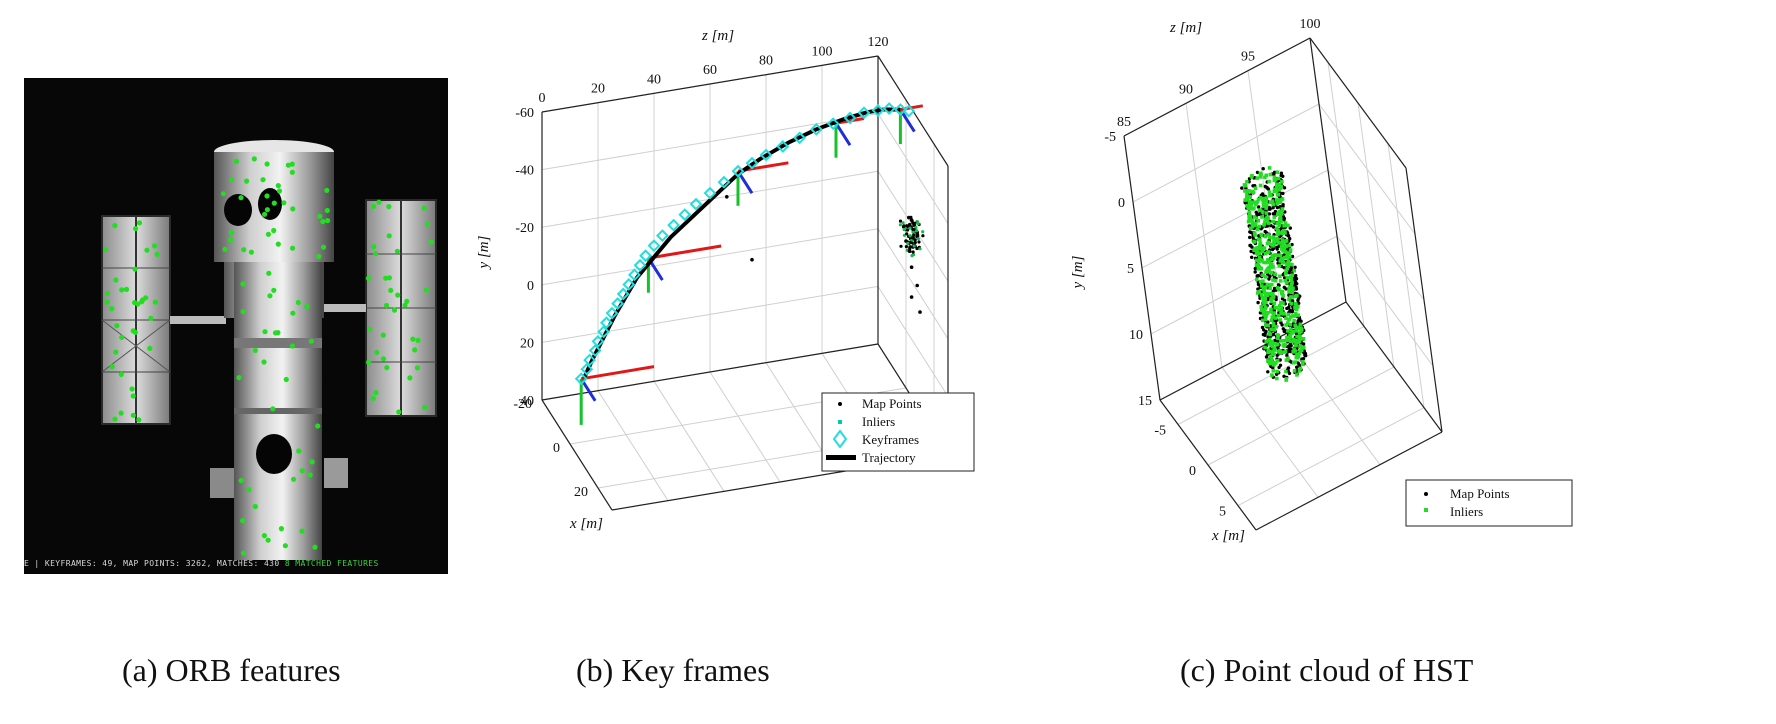 The image size is (1776, 724). I want to click on point-cloud-grid-x, so click(1406, 275).